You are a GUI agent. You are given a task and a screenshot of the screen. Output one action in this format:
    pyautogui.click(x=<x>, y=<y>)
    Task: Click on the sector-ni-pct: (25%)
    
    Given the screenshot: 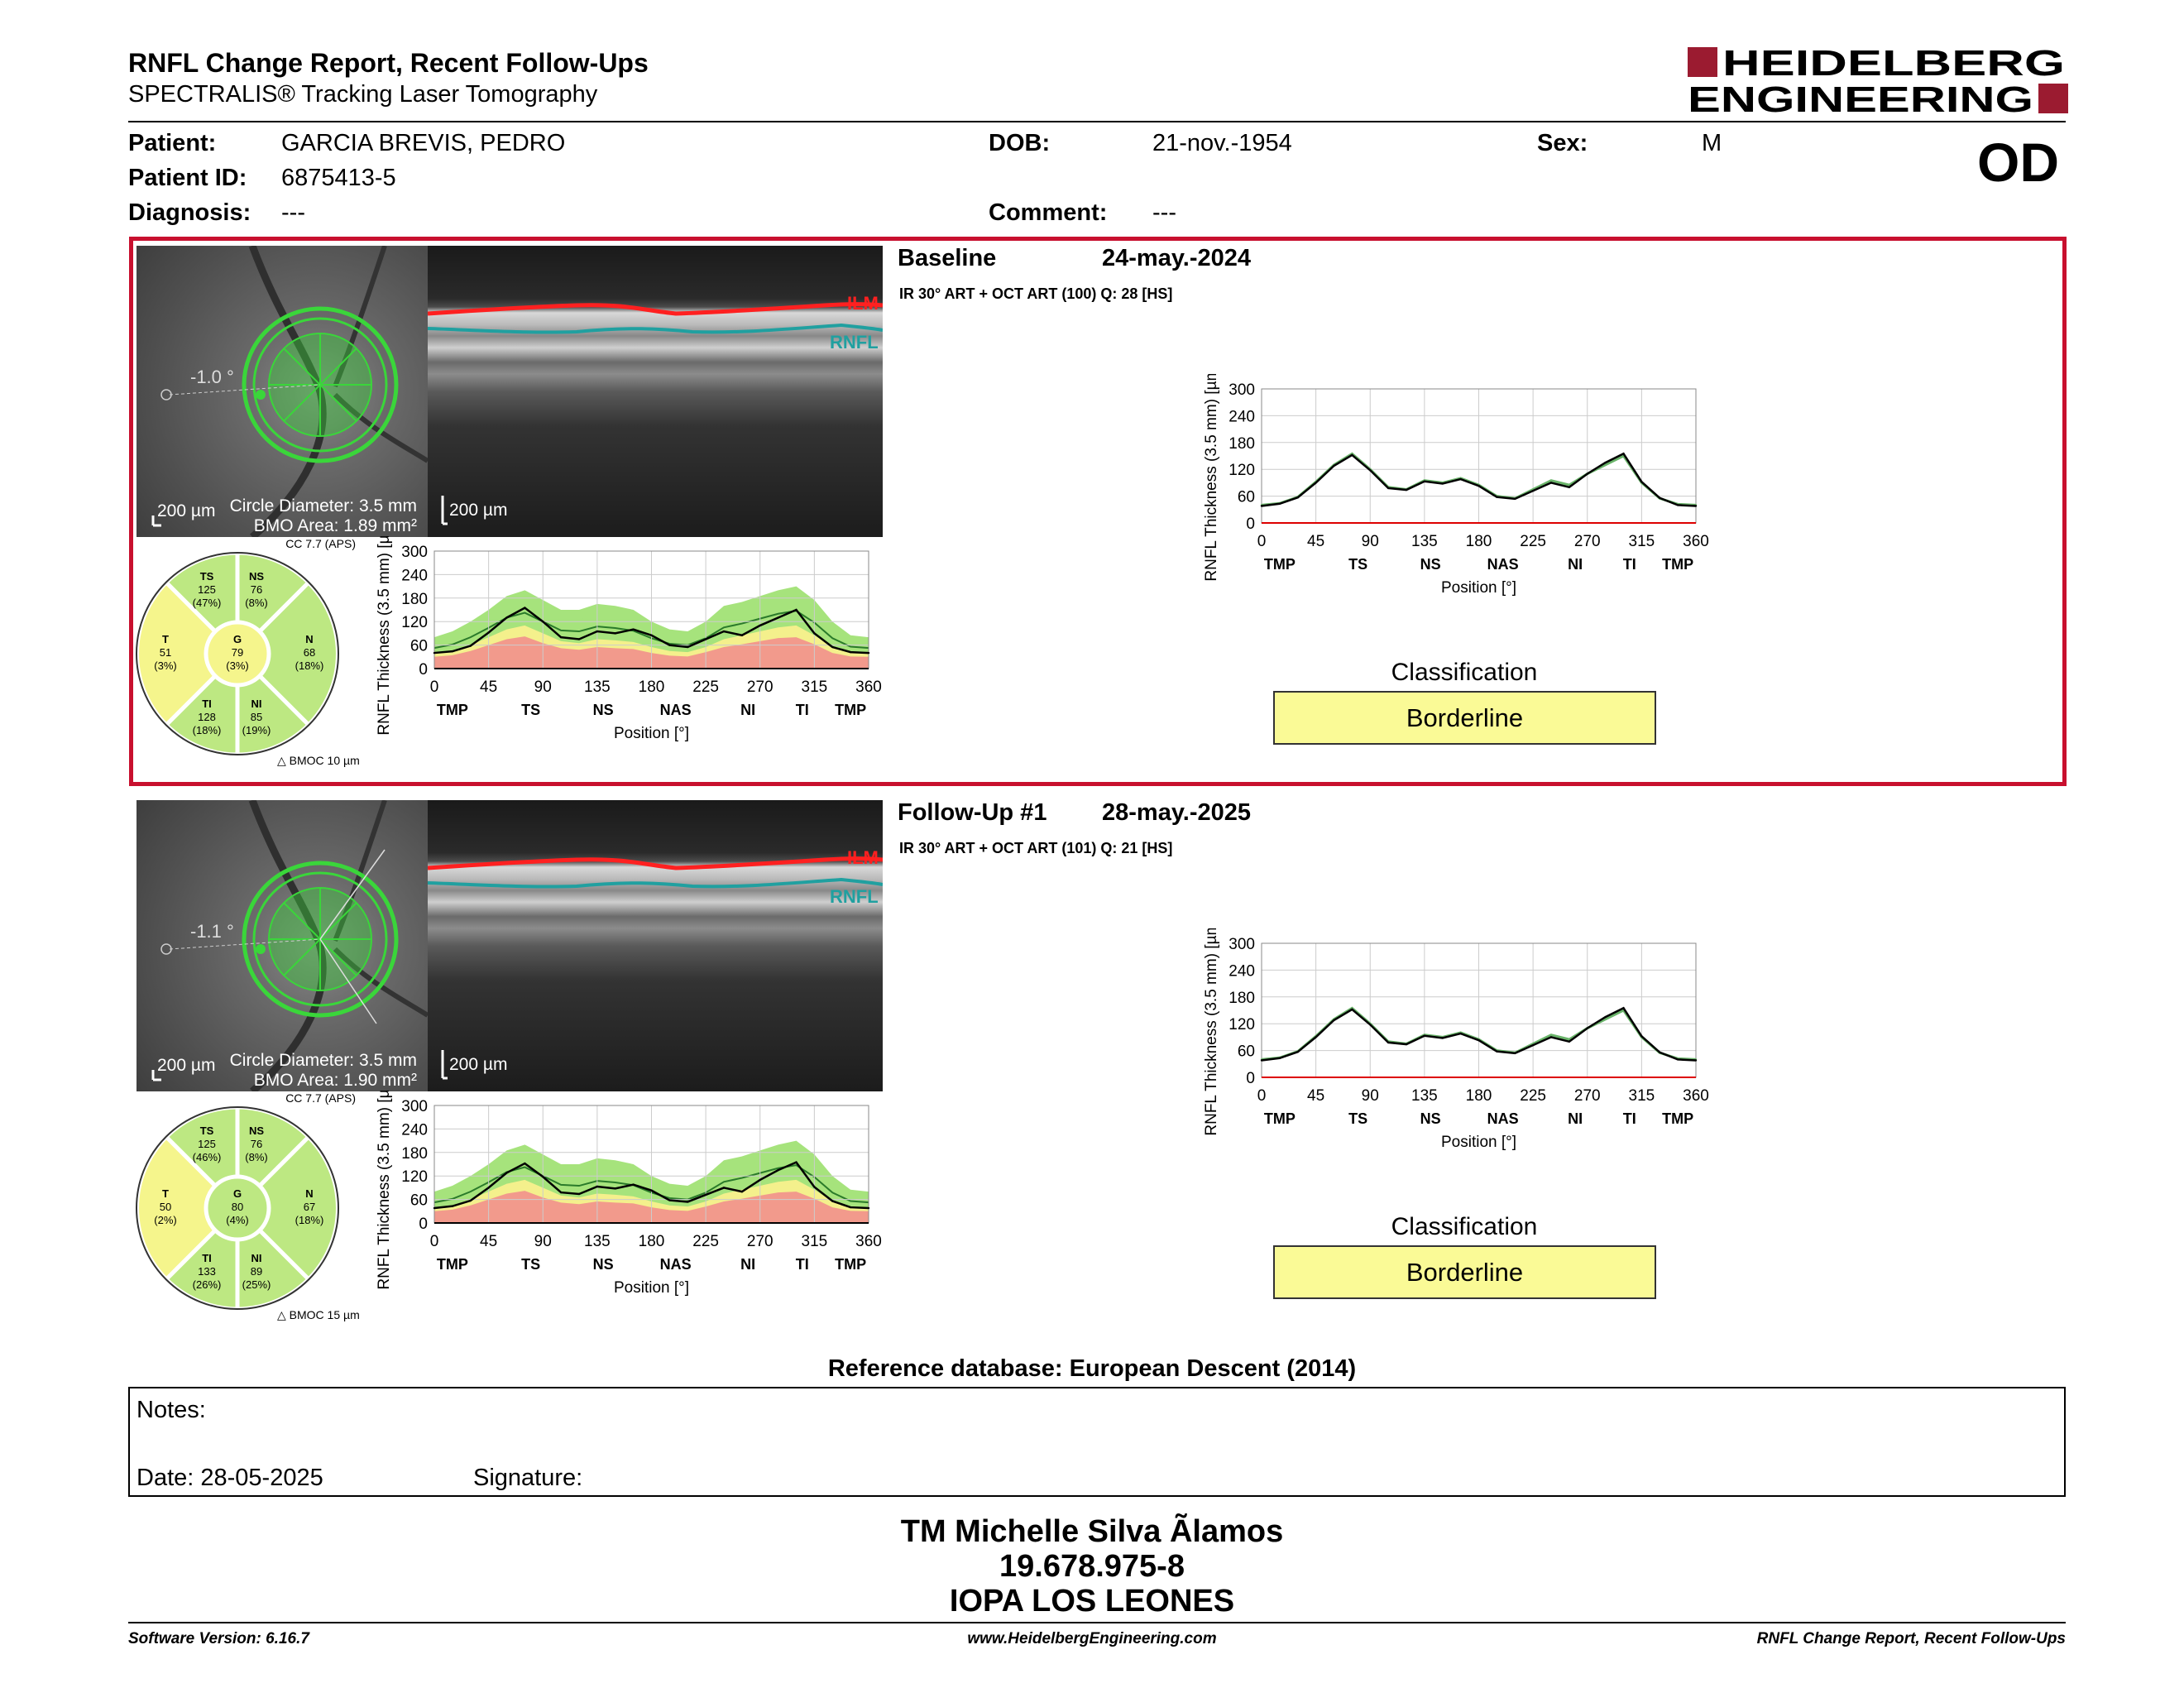 What is the action you would take?
    pyautogui.click(x=256, y=1284)
    